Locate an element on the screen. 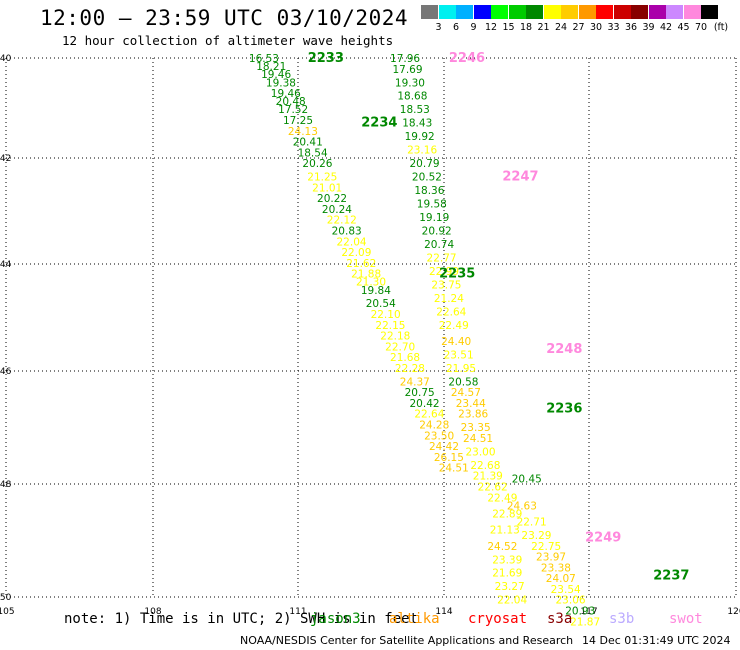 The width and height of the screenshot is (740, 650). wave-height-label: 22.75 is located at coordinates (546, 547).